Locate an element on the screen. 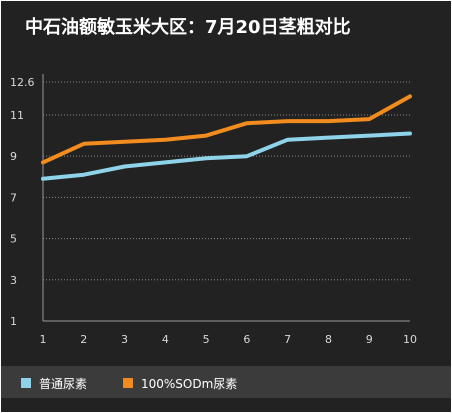 The width and height of the screenshot is (452, 413). x-tick-labels: 1 2 3 4 5 6 7 8 9 10 is located at coordinates (229, 339).